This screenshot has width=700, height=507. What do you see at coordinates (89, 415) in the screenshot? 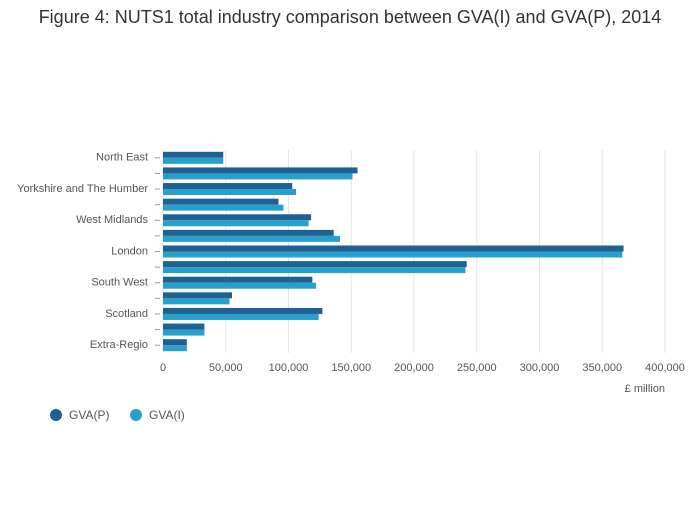
I see `legend-label: GVA(P)` at bounding box center [89, 415].